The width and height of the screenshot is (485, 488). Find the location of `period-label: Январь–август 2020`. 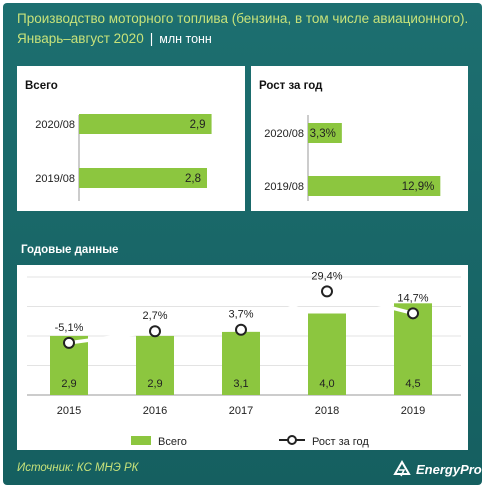

period-label: Январь–август 2020 is located at coordinates (80, 38).